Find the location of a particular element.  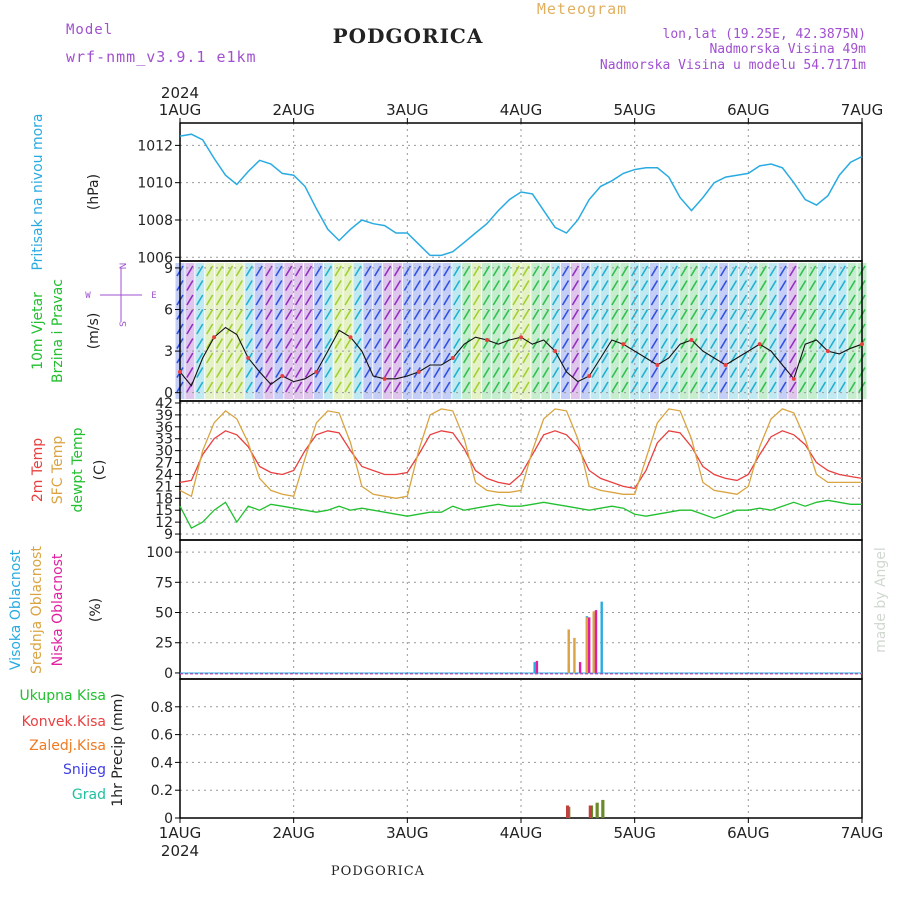

y-tick-label: 0.4 is located at coordinates (162, 763).